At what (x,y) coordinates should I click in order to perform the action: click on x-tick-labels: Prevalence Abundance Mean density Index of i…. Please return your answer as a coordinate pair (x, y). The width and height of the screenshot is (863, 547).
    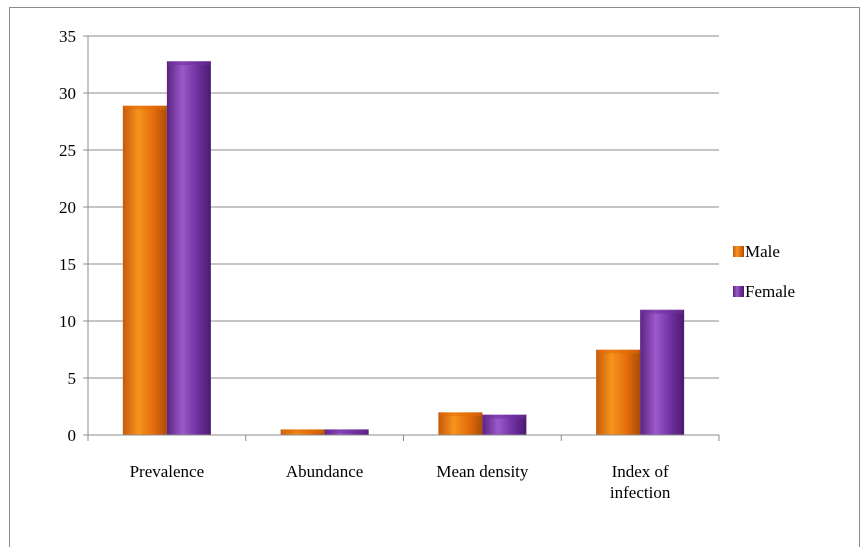
    Looking at the image, I should click on (400, 482).